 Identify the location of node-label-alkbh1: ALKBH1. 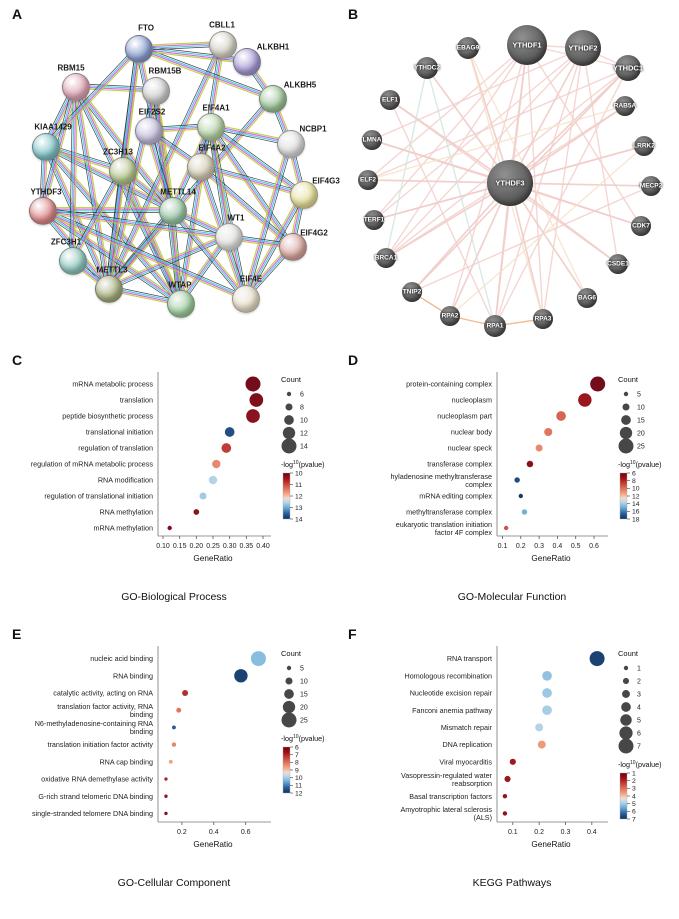
(273, 47).